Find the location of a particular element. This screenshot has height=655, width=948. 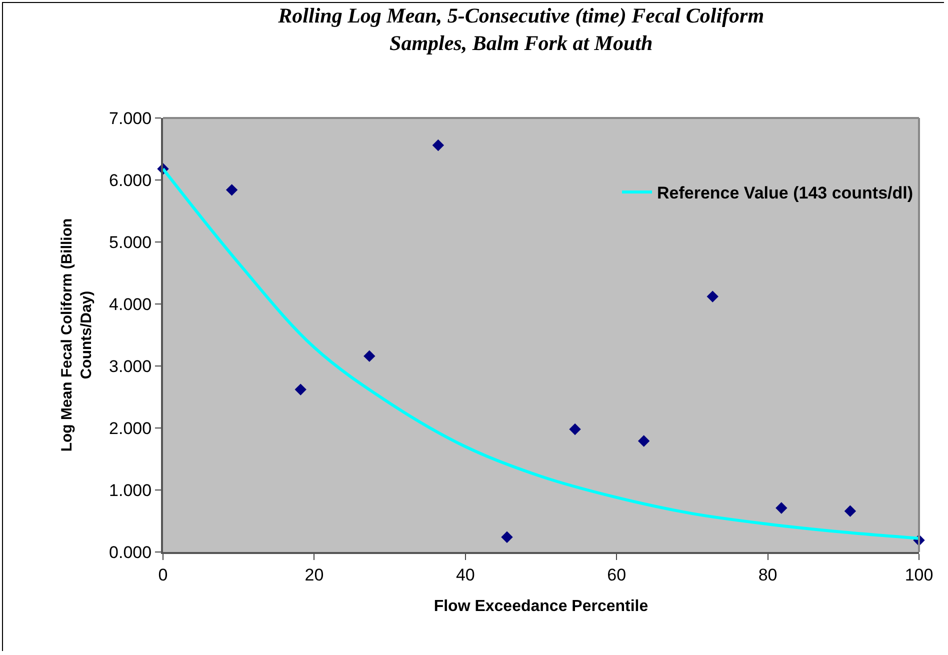

y-tick-label: 6.000 is located at coordinates (130, 180).